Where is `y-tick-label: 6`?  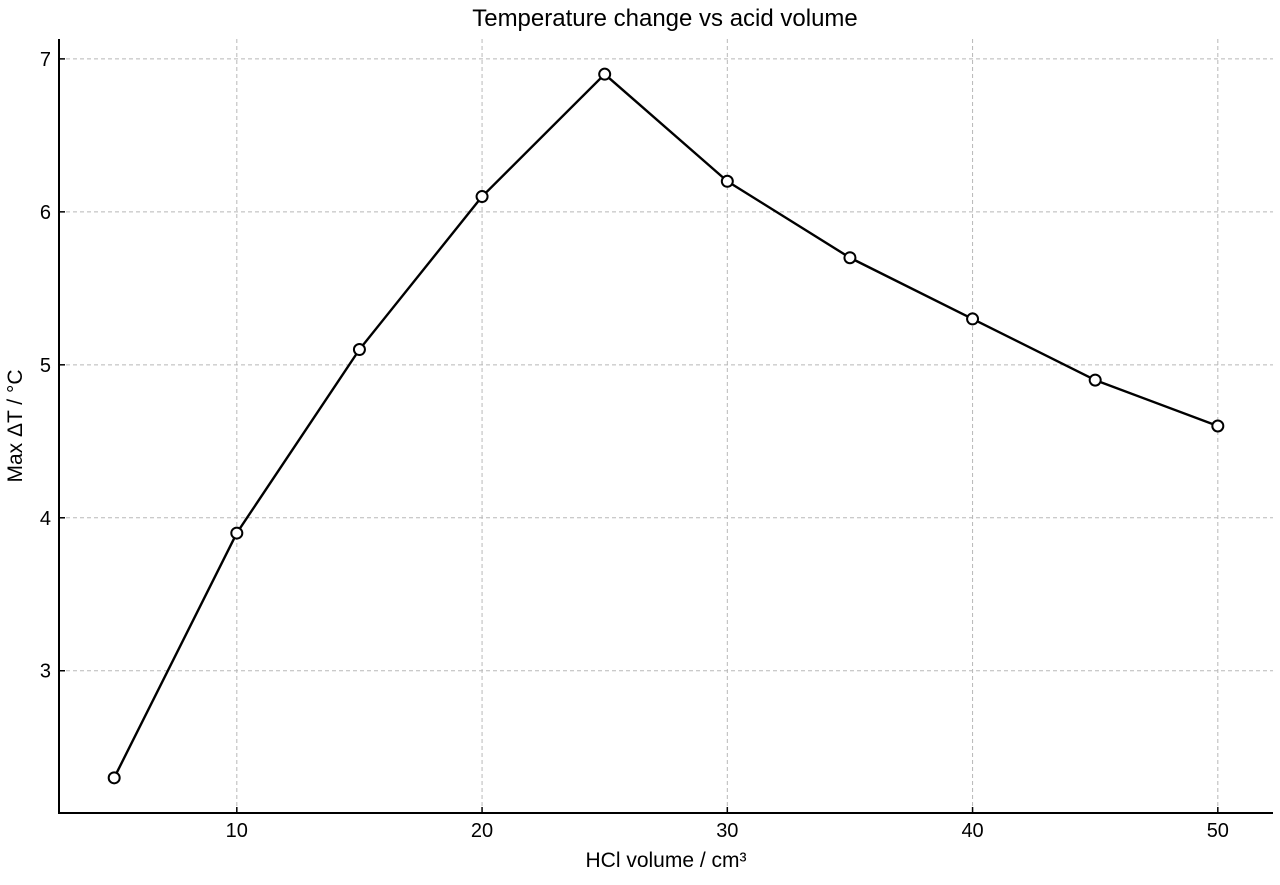
y-tick-label: 6 is located at coordinates (45, 213).